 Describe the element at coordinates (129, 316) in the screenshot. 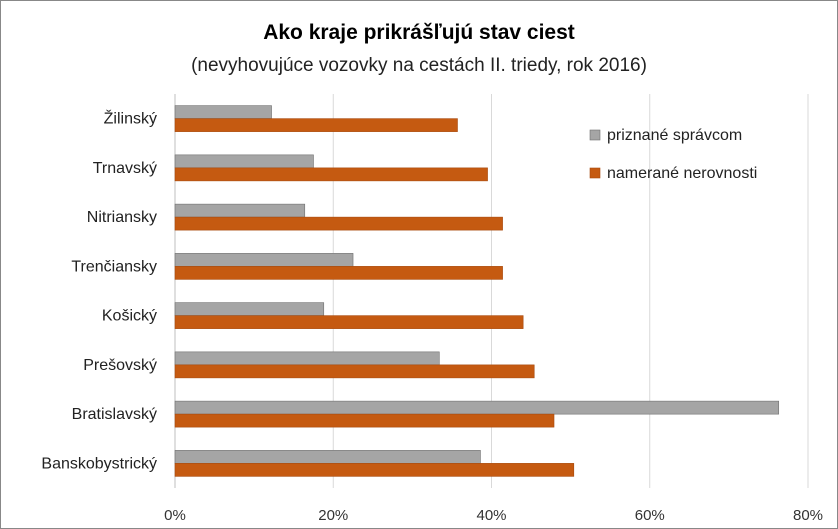

I see `category-label: Košický` at that location.